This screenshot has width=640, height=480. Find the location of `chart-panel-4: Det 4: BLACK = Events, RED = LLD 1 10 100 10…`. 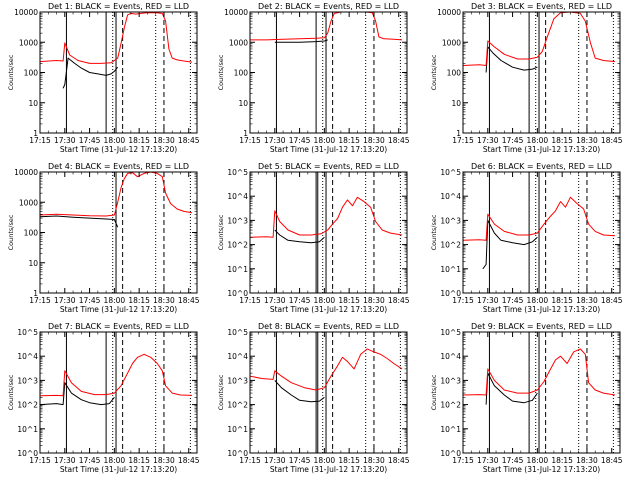

chart-panel-4: Det 4: BLACK = Events, RED = LLD 1 10 100 10… is located at coordinates (103, 238).